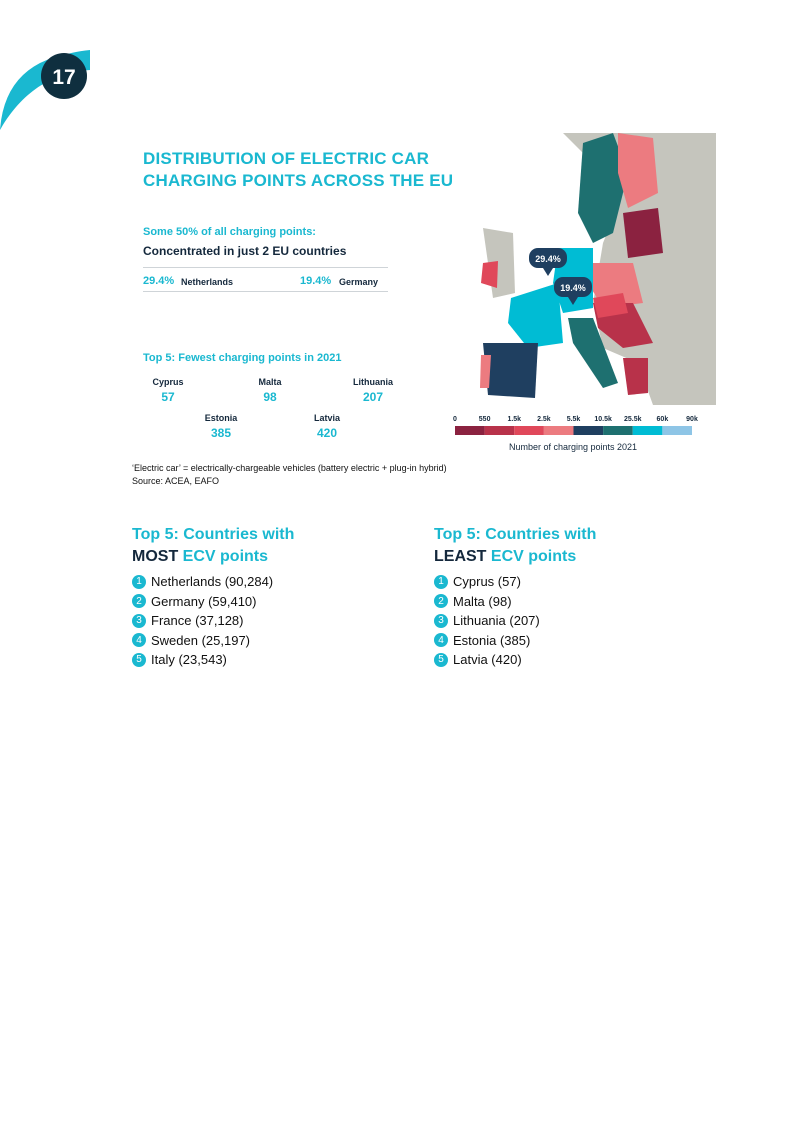 Image resolution: width=793 pixels, height=1122 pixels. I want to click on list-item: 3 Lithuania (207), so click(487, 620).